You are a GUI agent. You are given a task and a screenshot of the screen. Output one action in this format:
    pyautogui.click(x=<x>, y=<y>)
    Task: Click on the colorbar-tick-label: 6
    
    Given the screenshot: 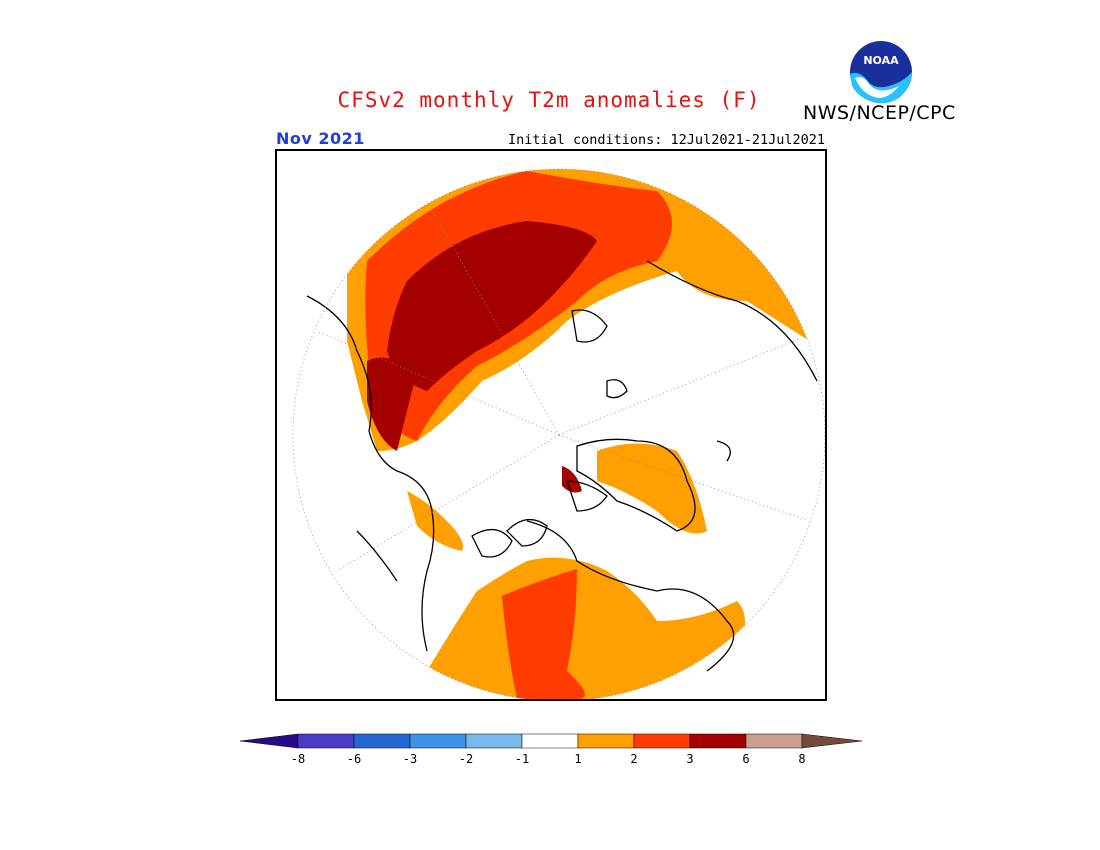 What is the action you would take?
    pyautogui.click(x=746, y=759)
    